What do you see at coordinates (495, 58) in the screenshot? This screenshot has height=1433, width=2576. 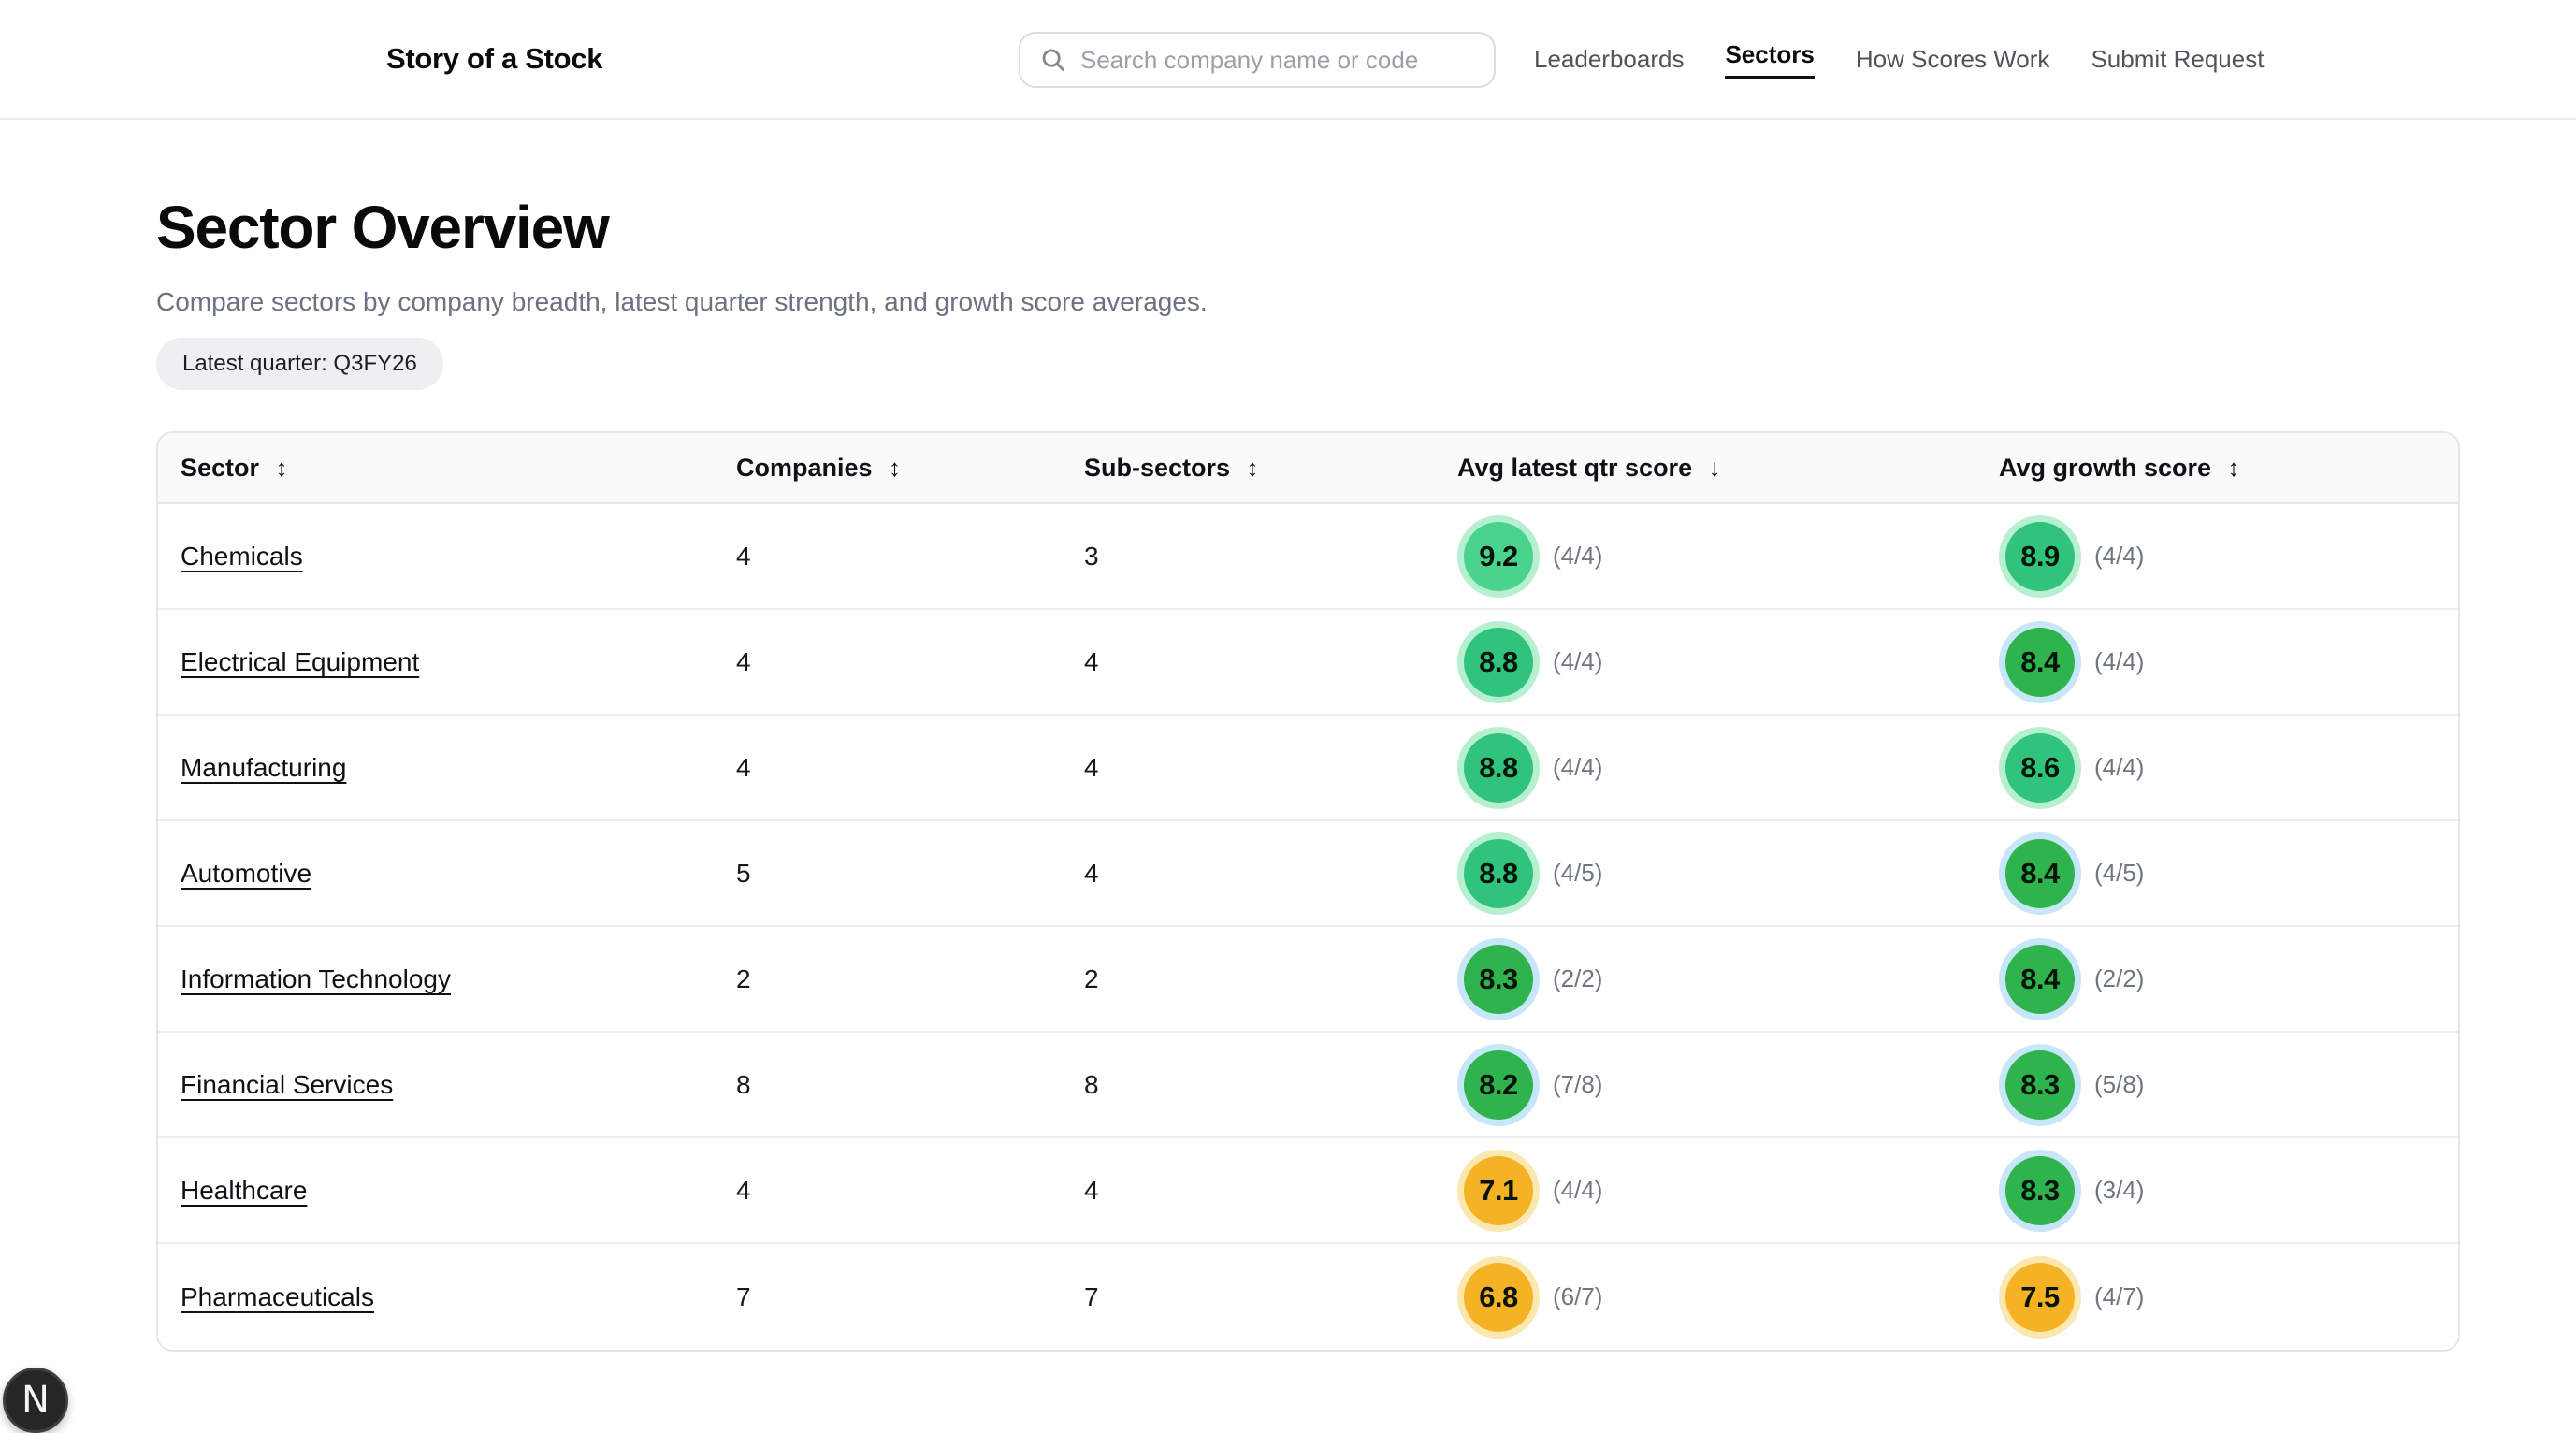 I see `brand-title: Story of a Stock` at bounding box center [495, 58].